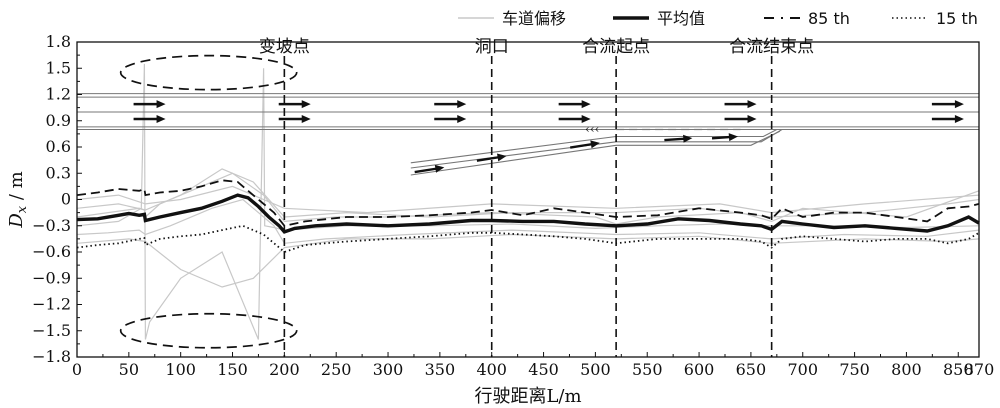 The width and height of the screenshot is (1000, 408). I want to click on mean-line-group, so click(528, 213).